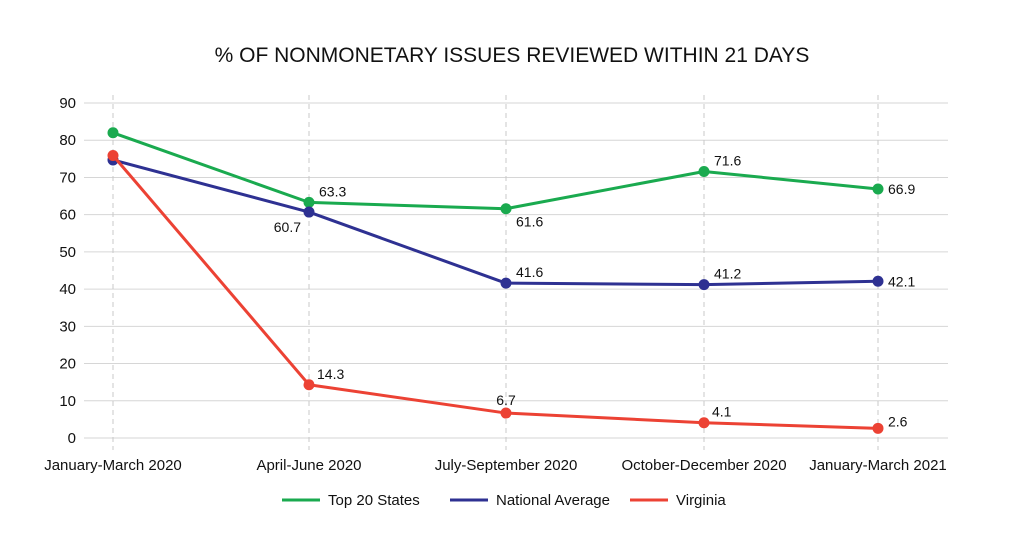 The image size is (1024, 547). What do you see at coordinates (878, 465) in the screenshot?
I see `x-tick-label: January-March 2021` at bounding box center [878, 465].